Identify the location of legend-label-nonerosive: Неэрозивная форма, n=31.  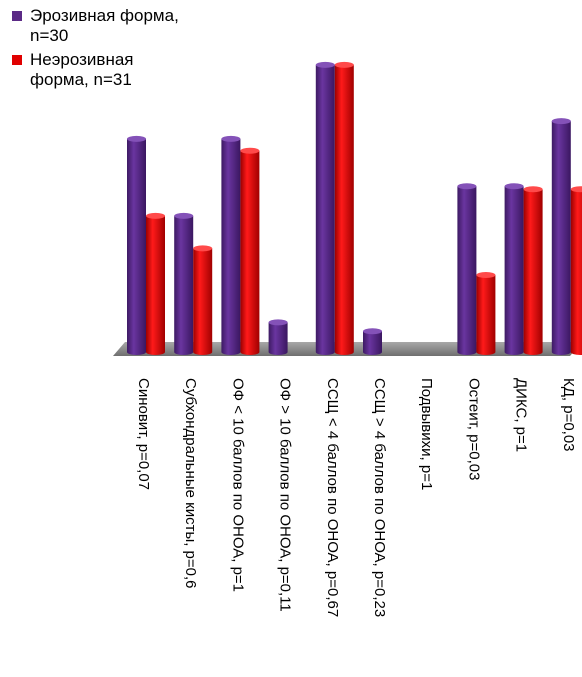
(82, 69).